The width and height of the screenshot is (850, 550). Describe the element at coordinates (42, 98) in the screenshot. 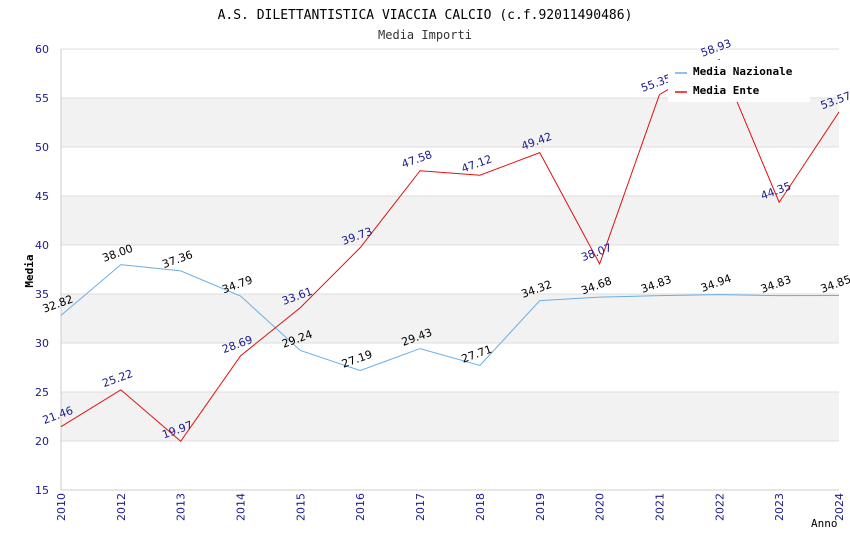

I see `y-tick-label: 55` at that location.